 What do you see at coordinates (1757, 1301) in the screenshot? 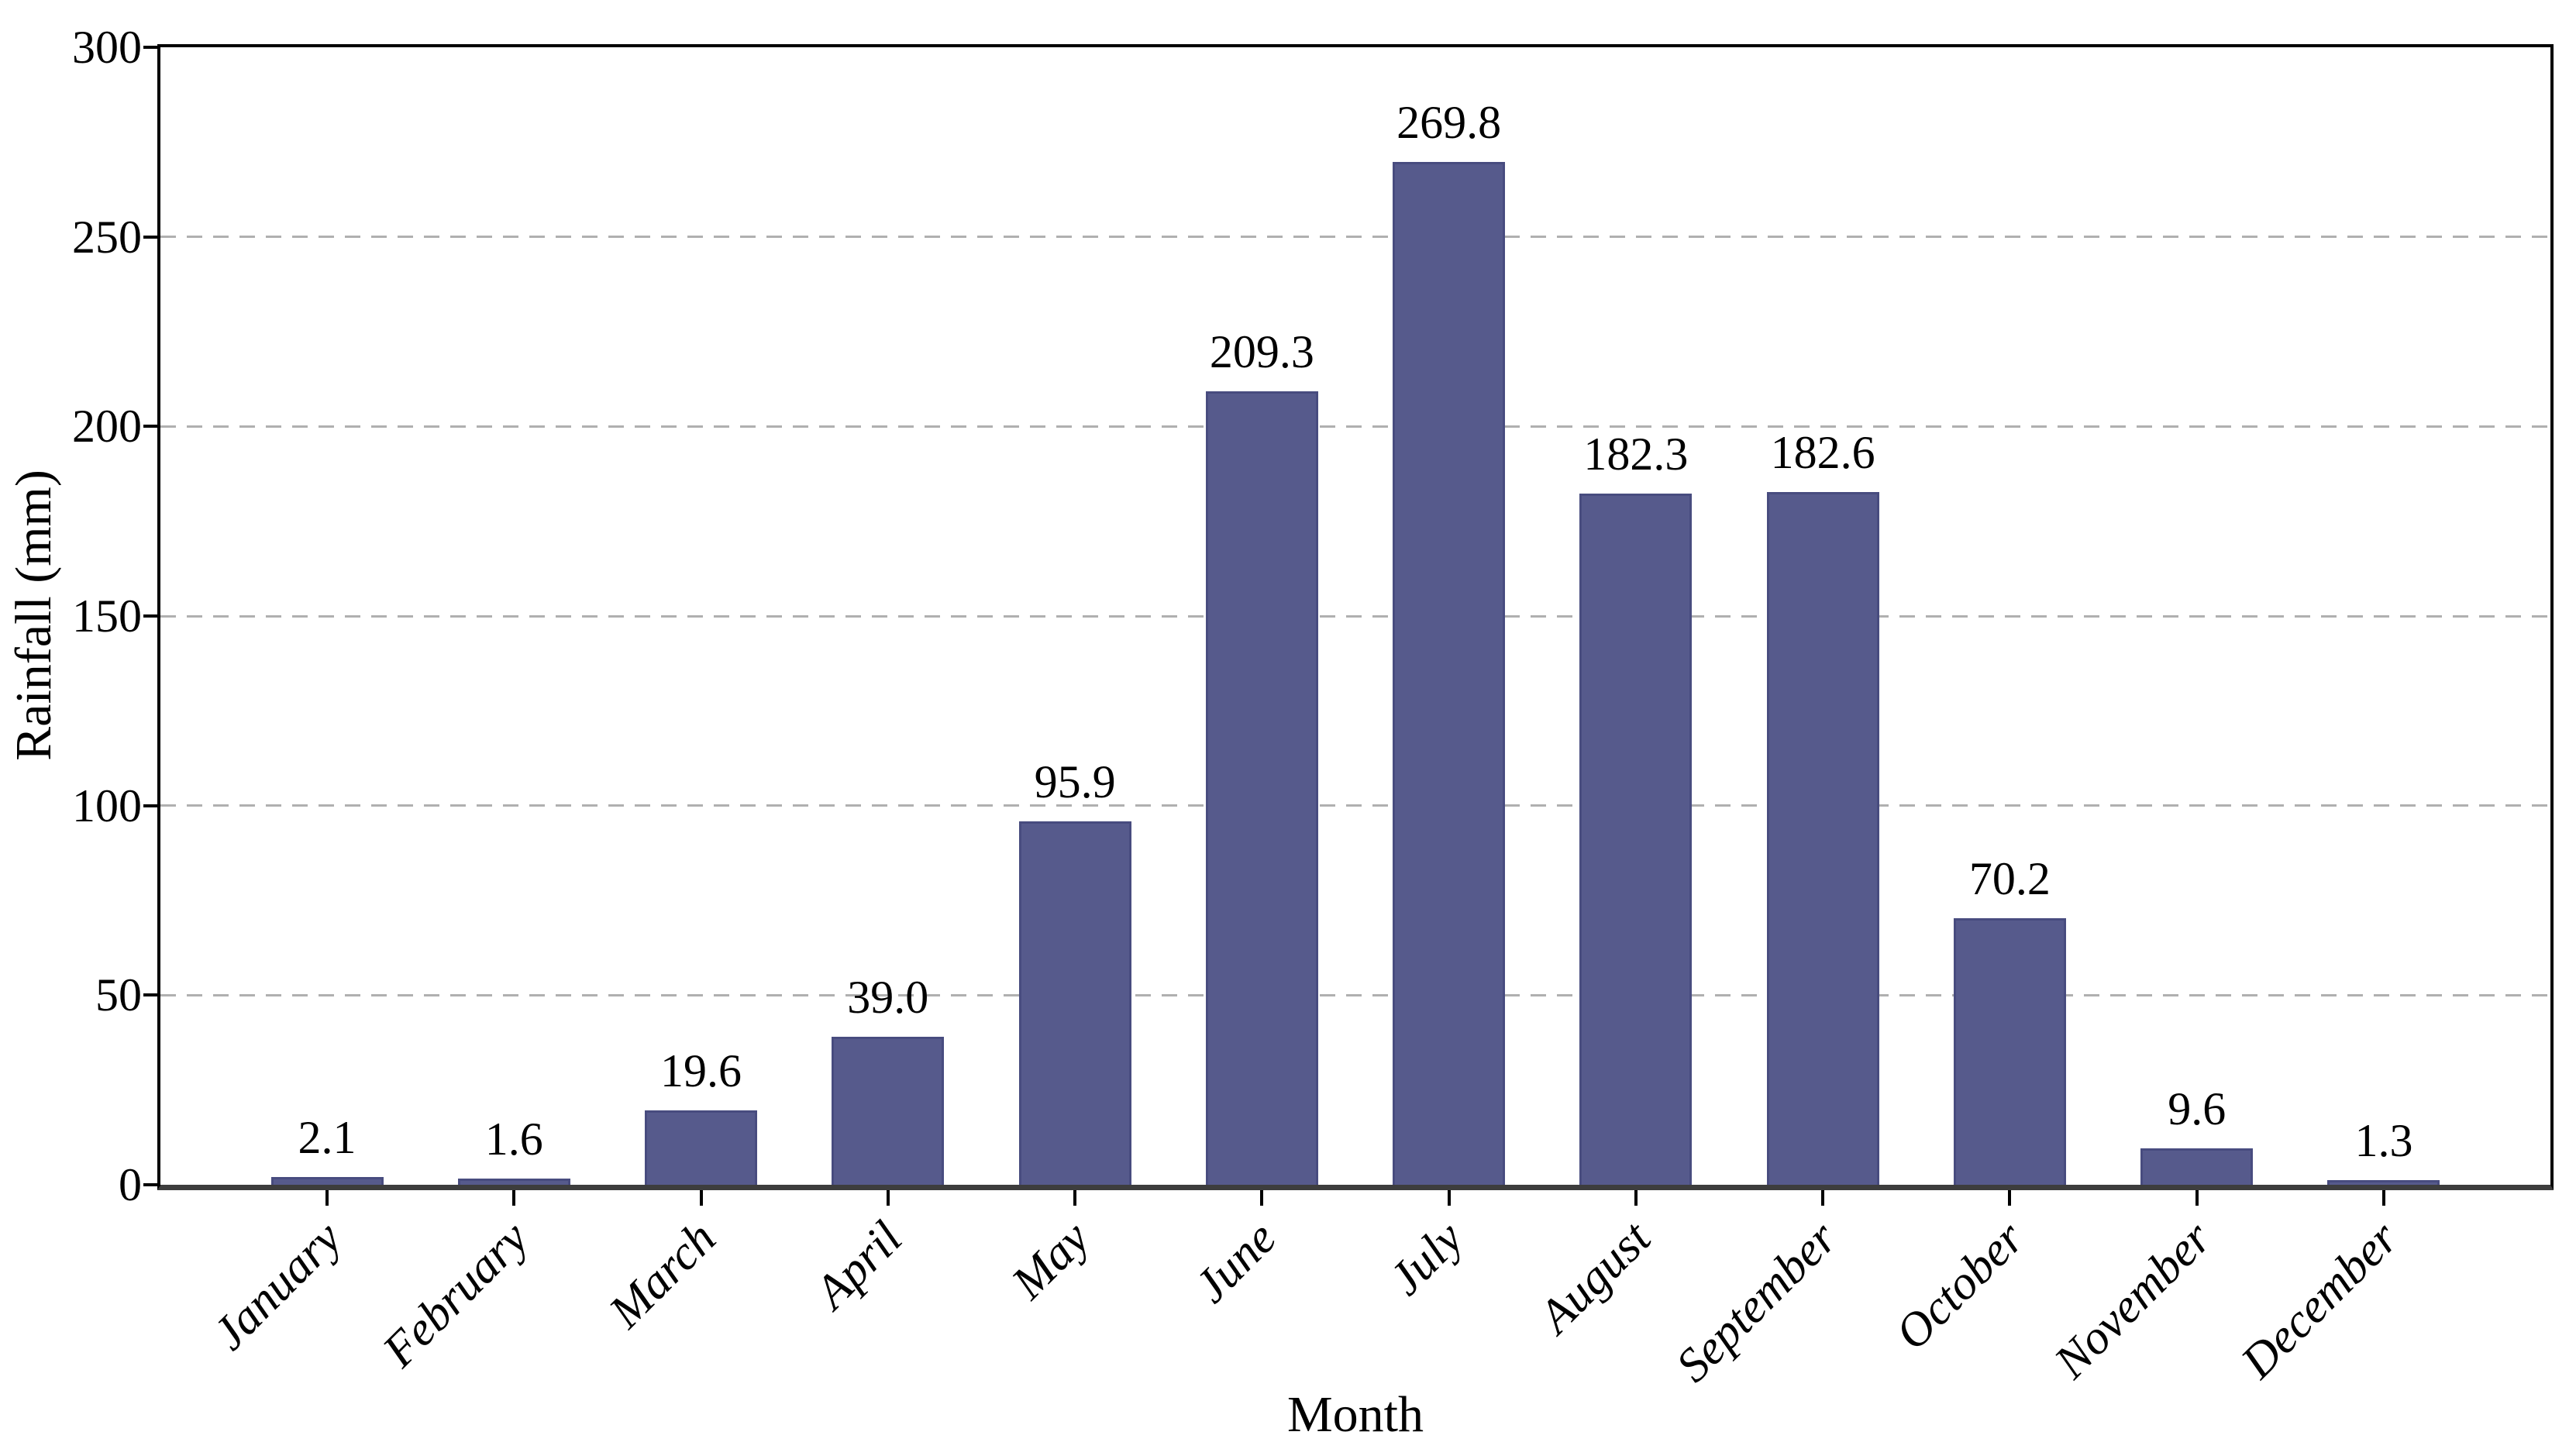
I see `x-tick-label-september: September` at bounding box center [1757, 1301].